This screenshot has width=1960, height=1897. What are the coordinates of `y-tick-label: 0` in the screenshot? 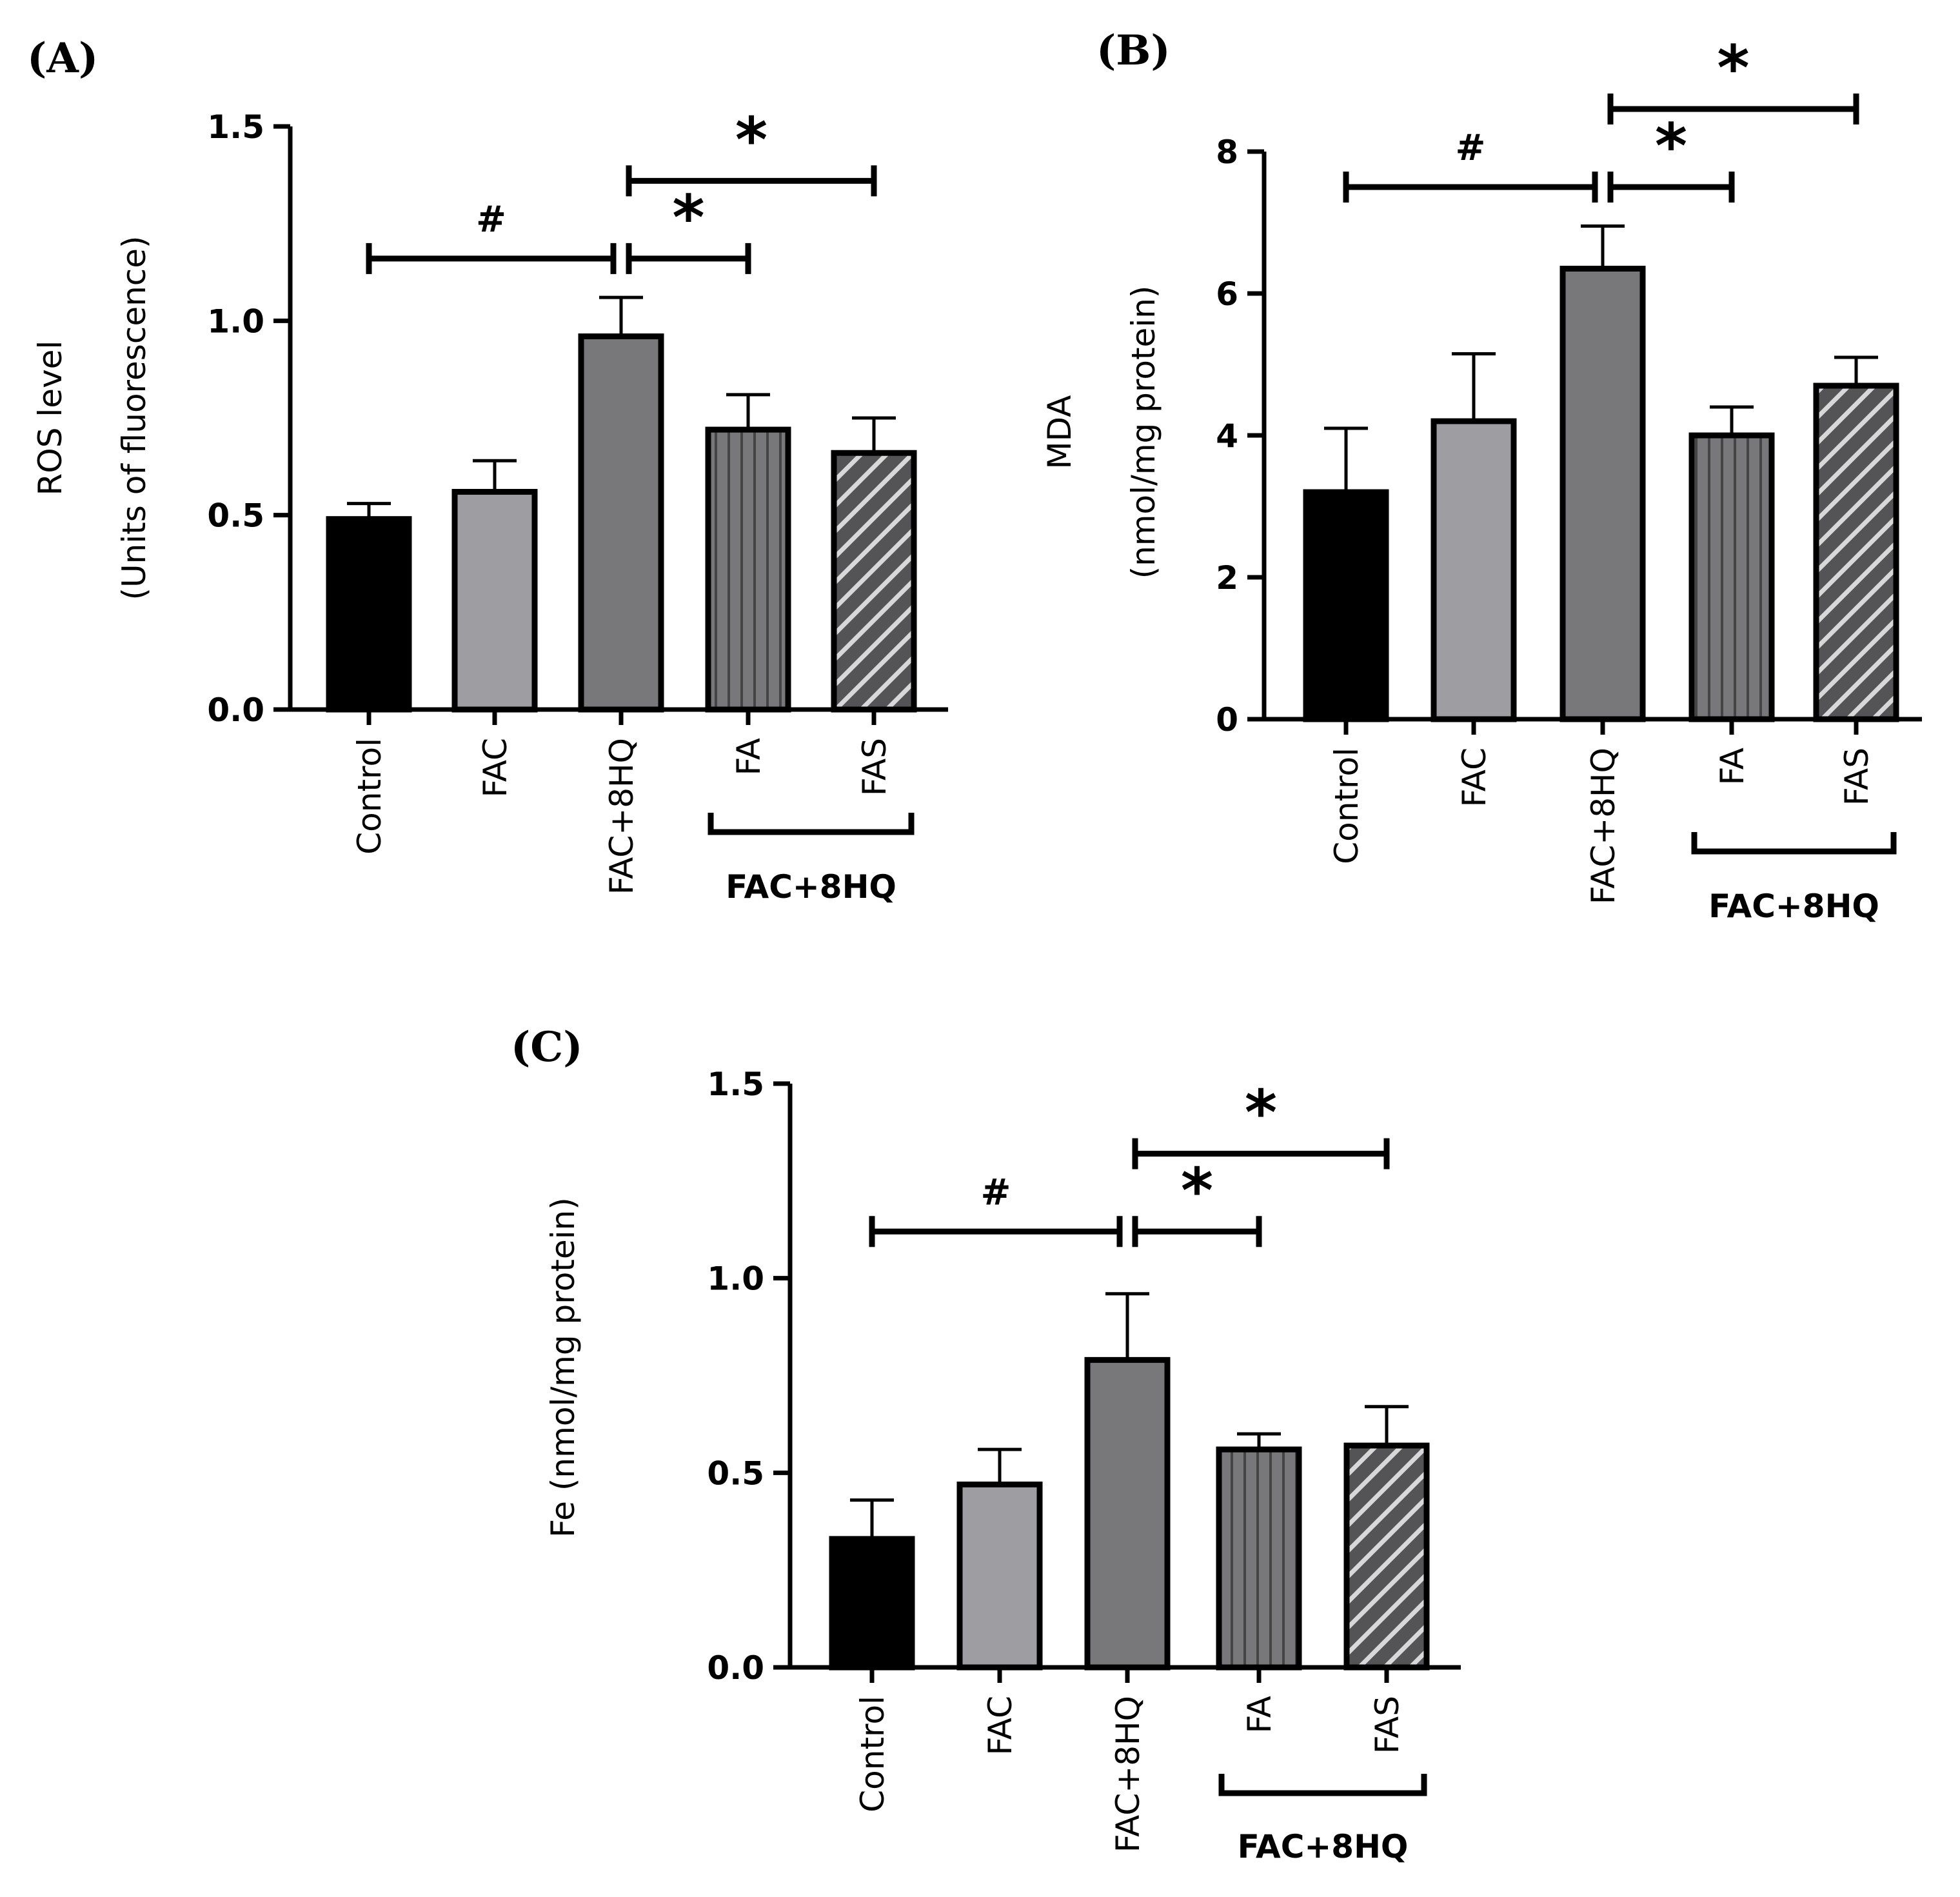 It's located at (1227, 720).